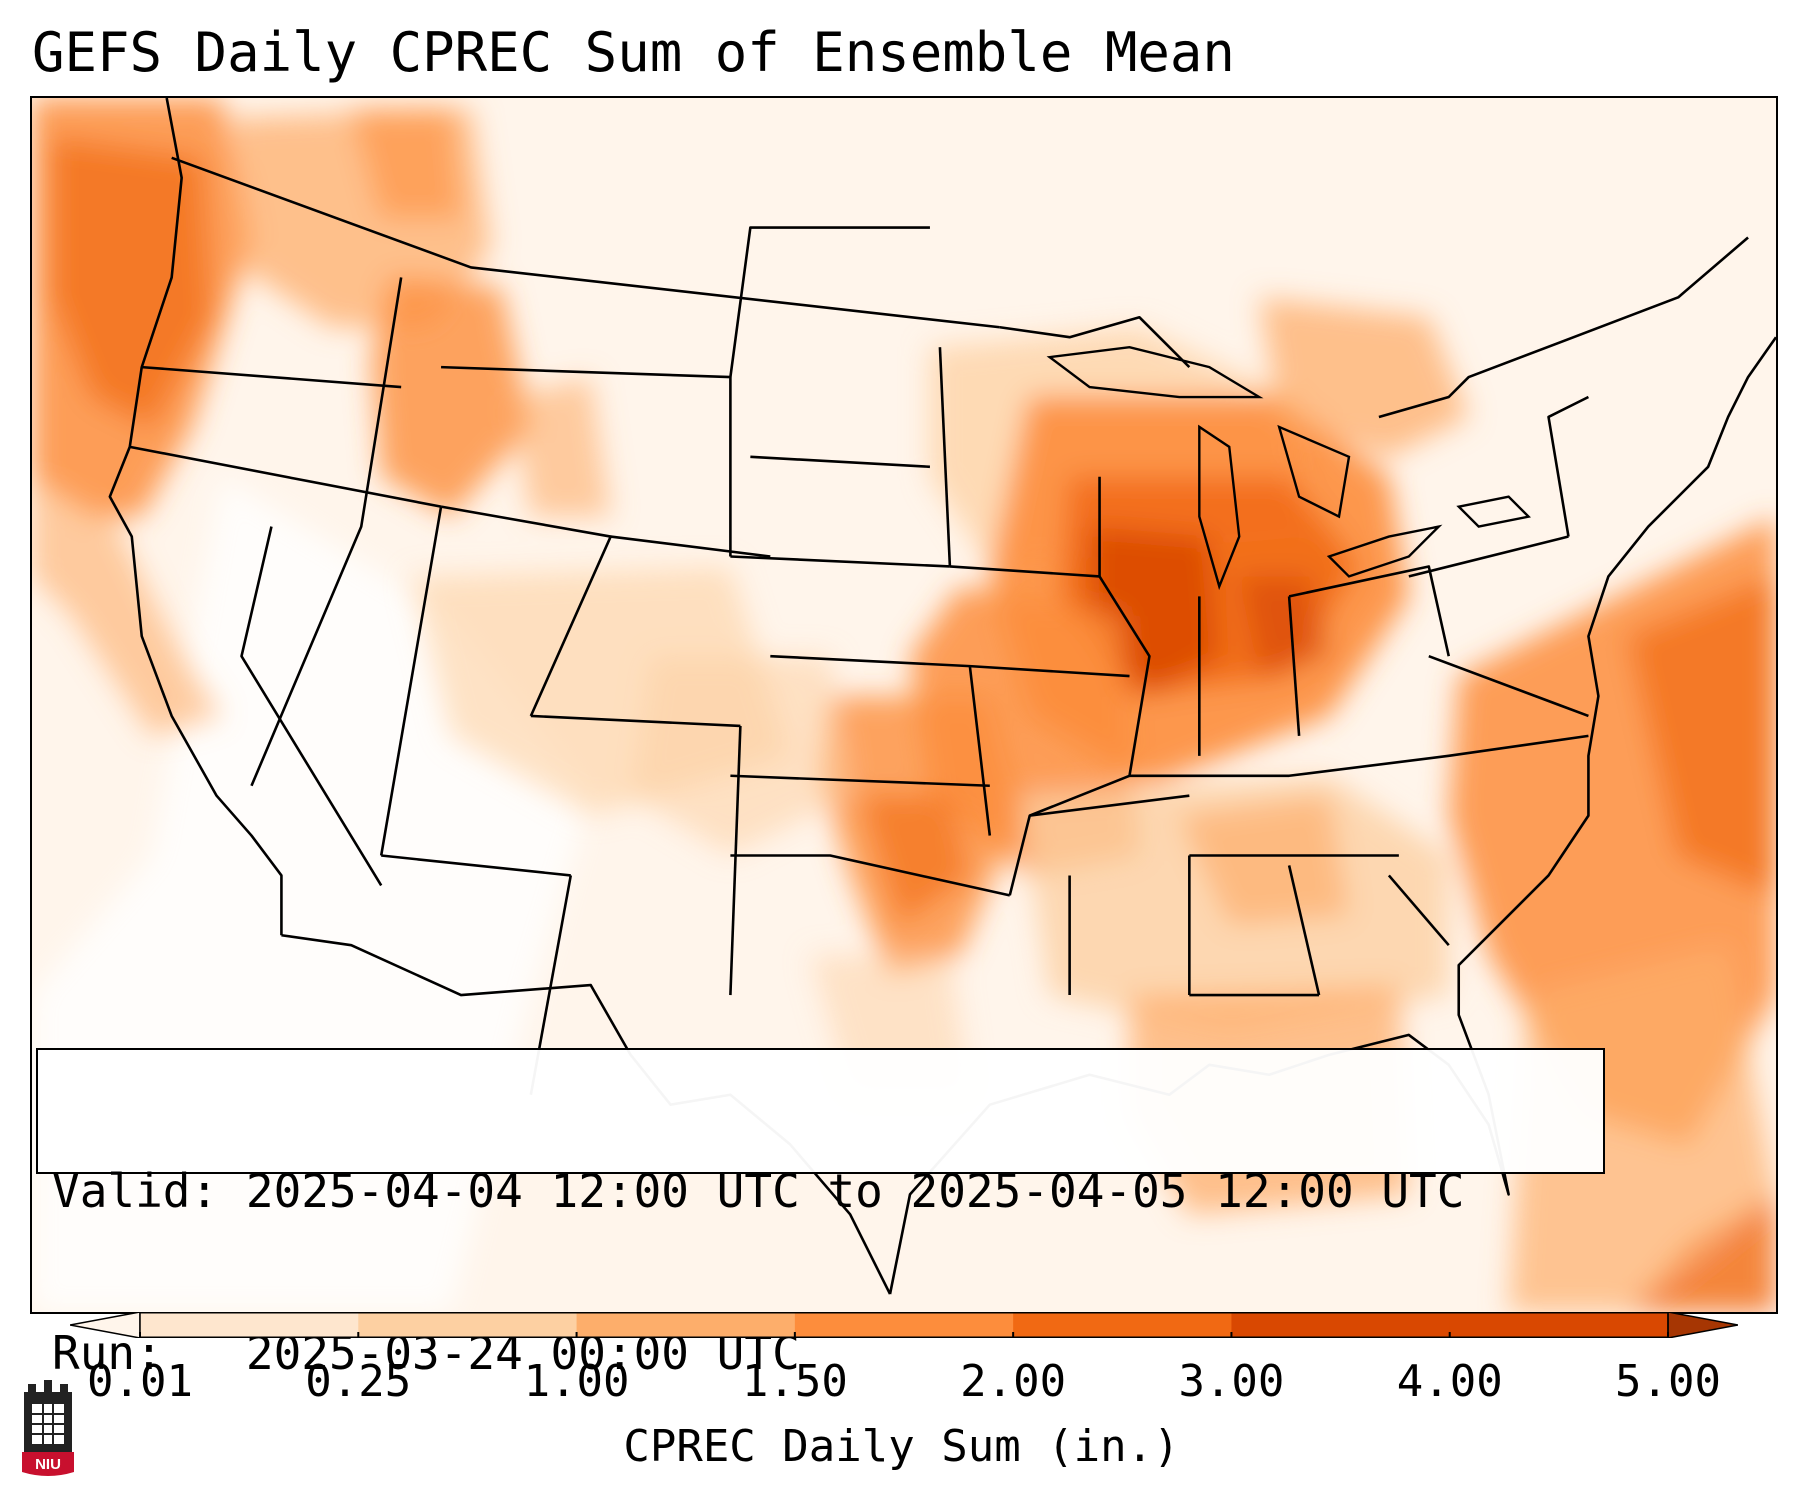 This screenshot has width=1803, height=1500. What do you see at coordinates (358, 1381) in the screenshot?
I see `colorbar-tick-label: 0.25` at bounding box center [358, 1381].